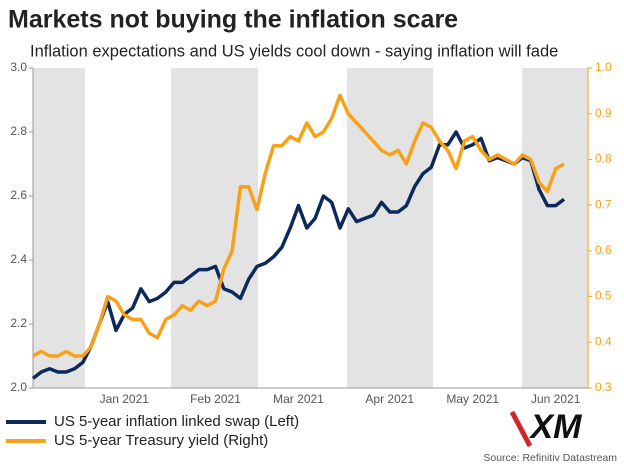 The width and height of the screenshot is (624, 468). What do you see at coordinates (603, 113) in the screenshot?
I see `y2-tick-label: 0.9` at bounding box center [603, 113].